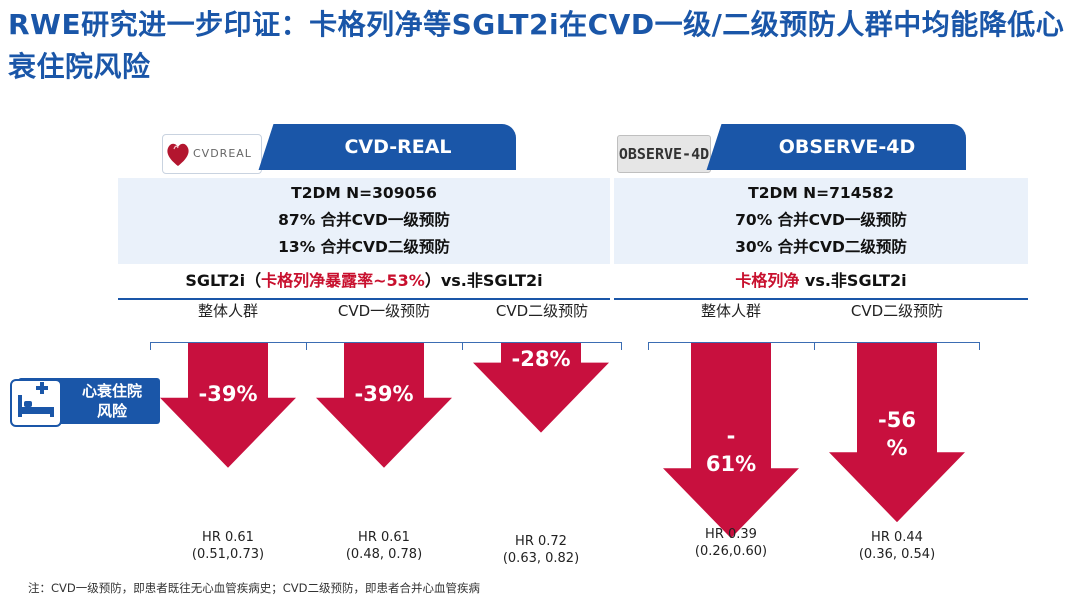 The height and width of the screenshot is (603, 1080). What do you see at coordinates (111, 401) in the screenshot?
I see `row-label-text: 心衰住院 风险` at bounding box center [111, 401].